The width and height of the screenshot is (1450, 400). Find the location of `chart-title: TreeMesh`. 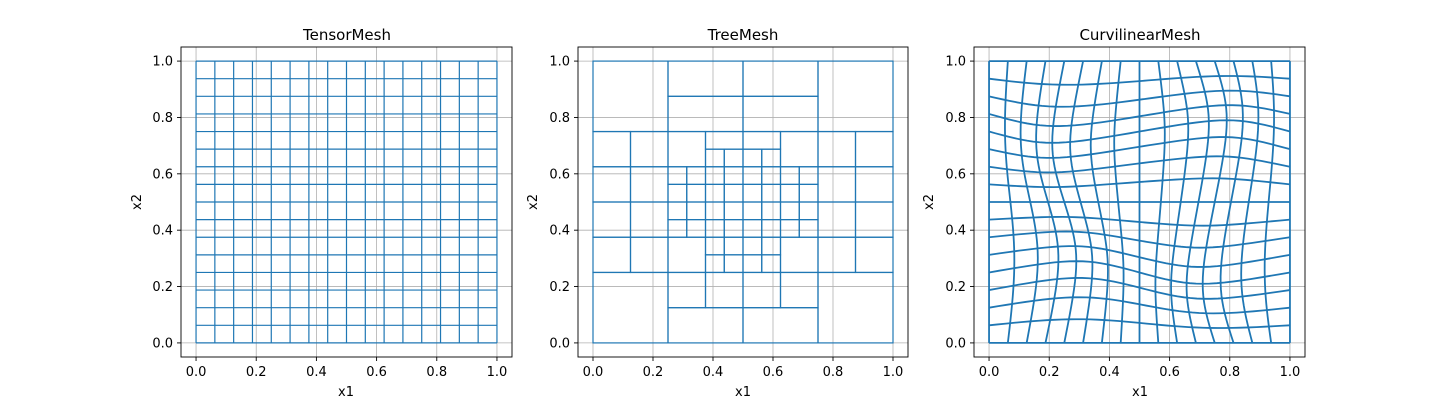

chart-title: TreeMesh is located at coordinates (743, 35).